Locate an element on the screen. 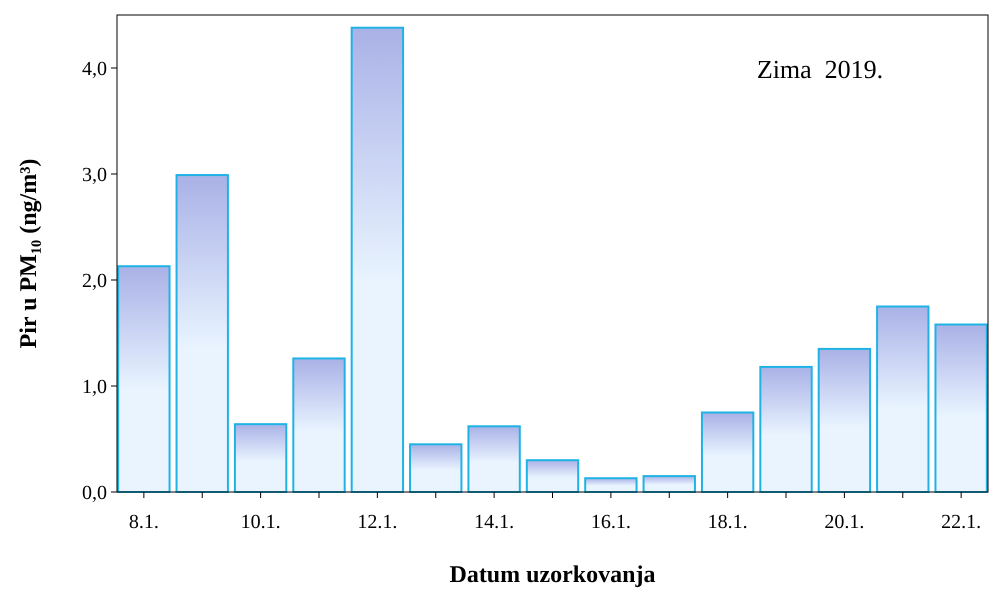 The width and height of the screenshot is (992, 590). y-tick-label: 0,0 is located at coordinates (94, 493).